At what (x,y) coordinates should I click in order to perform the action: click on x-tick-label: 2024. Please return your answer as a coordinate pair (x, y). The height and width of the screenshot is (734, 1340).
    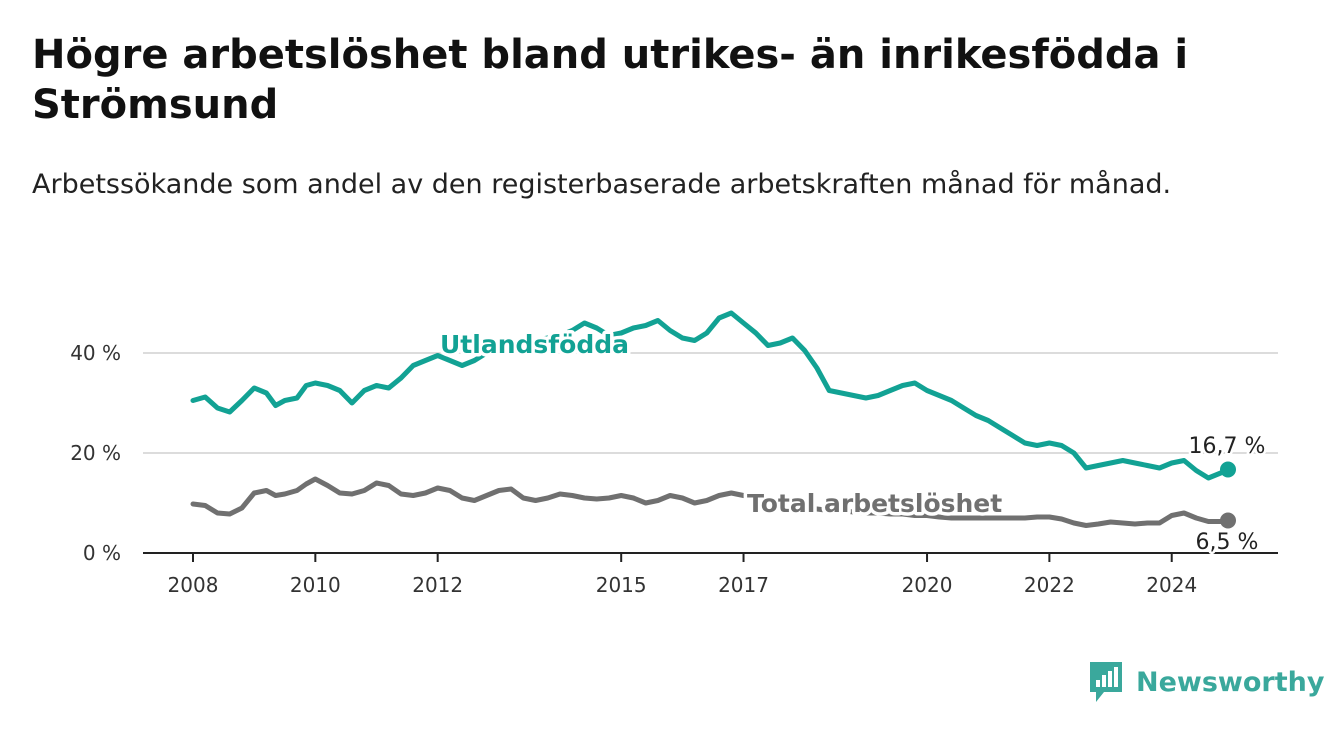
    Looking at the image, I should click on (1171, 585).